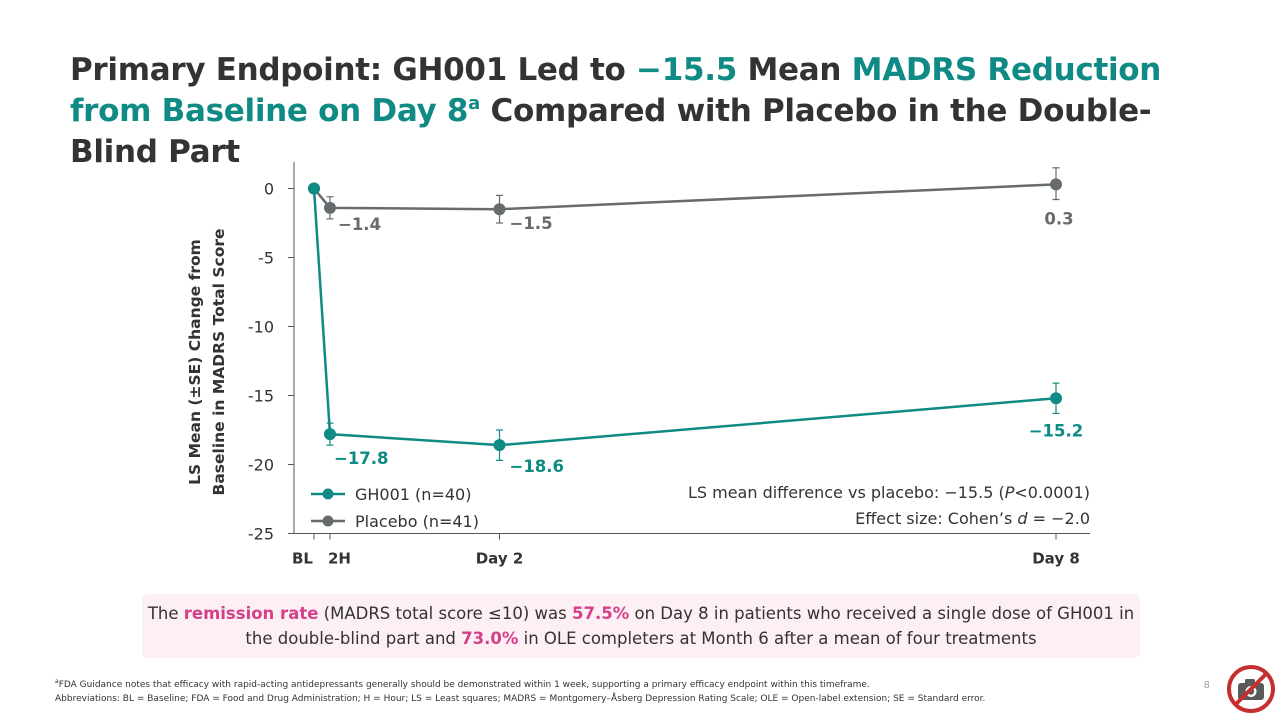  What do you see at coordinates (413, 494) in the screenshot?
I see `legend-label: GH001 (n=40)` at bounding box center [413, 494].